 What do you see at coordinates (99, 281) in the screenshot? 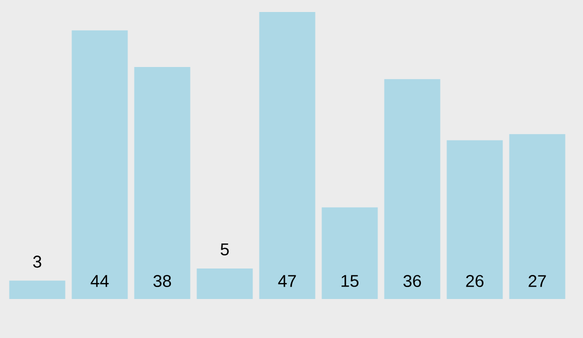
I see `data-label: 44` at bounding box center [99, 281].